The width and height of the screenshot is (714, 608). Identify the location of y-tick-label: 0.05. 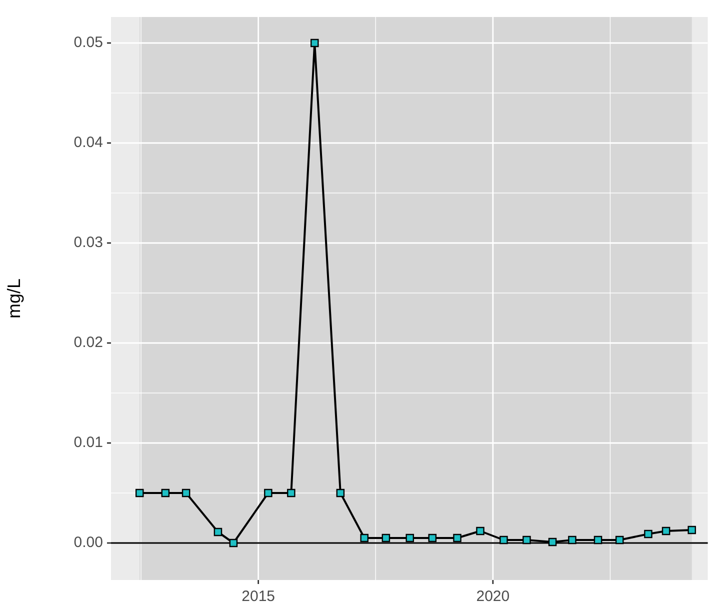
(88, 43).